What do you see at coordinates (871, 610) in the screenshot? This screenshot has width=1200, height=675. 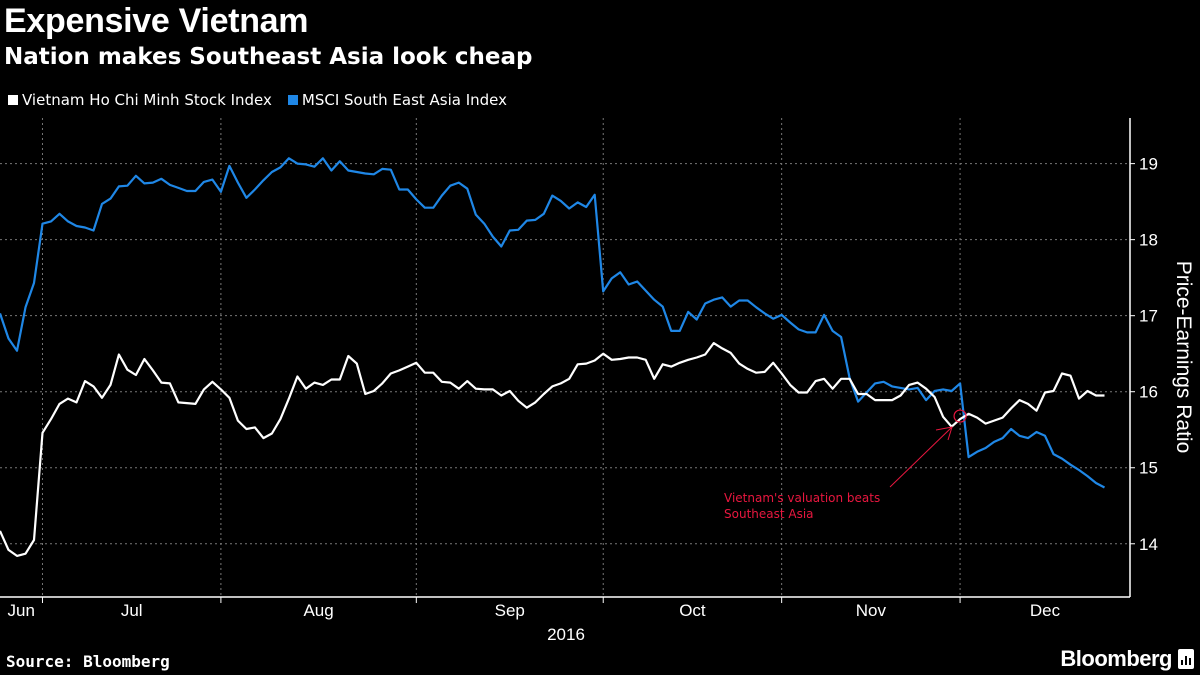 I see `x-tick-label: Nov` at bounding box center [871, 610].